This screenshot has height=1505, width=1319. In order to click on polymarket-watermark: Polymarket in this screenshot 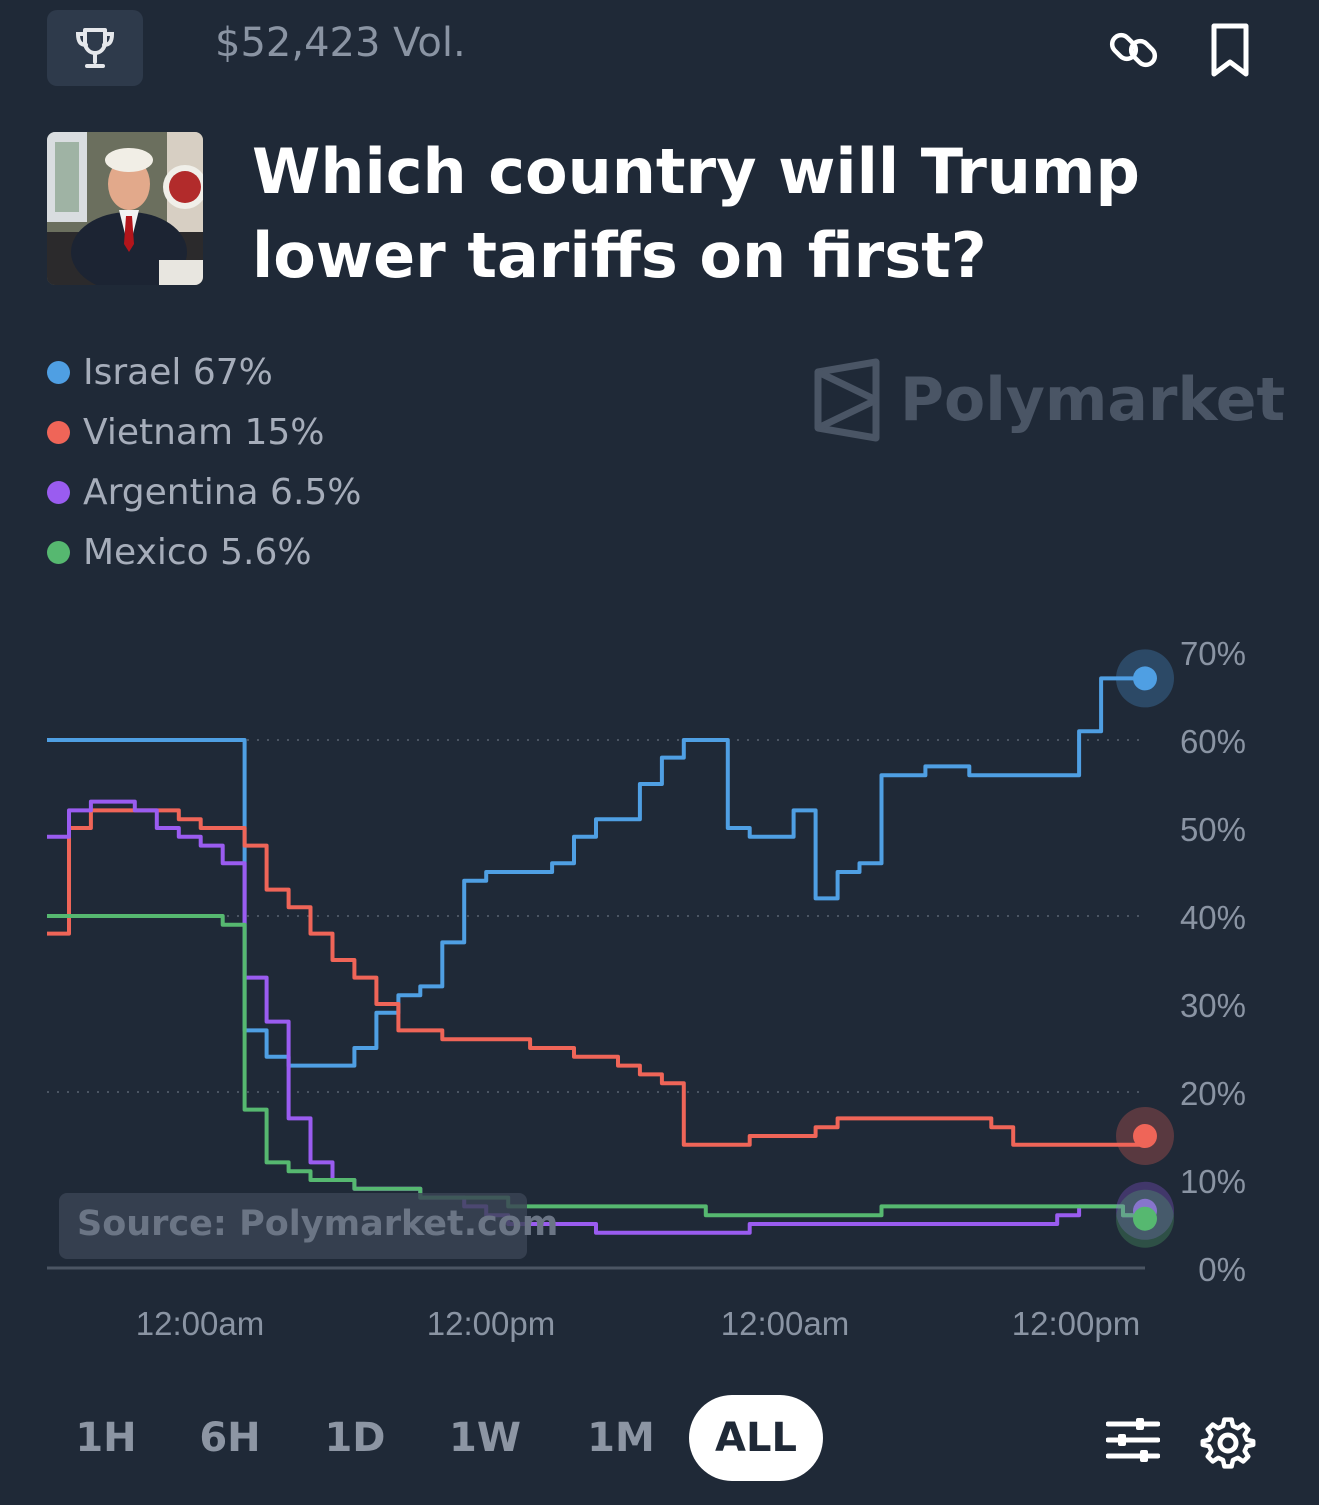, I will do `click(1048, 400)`.